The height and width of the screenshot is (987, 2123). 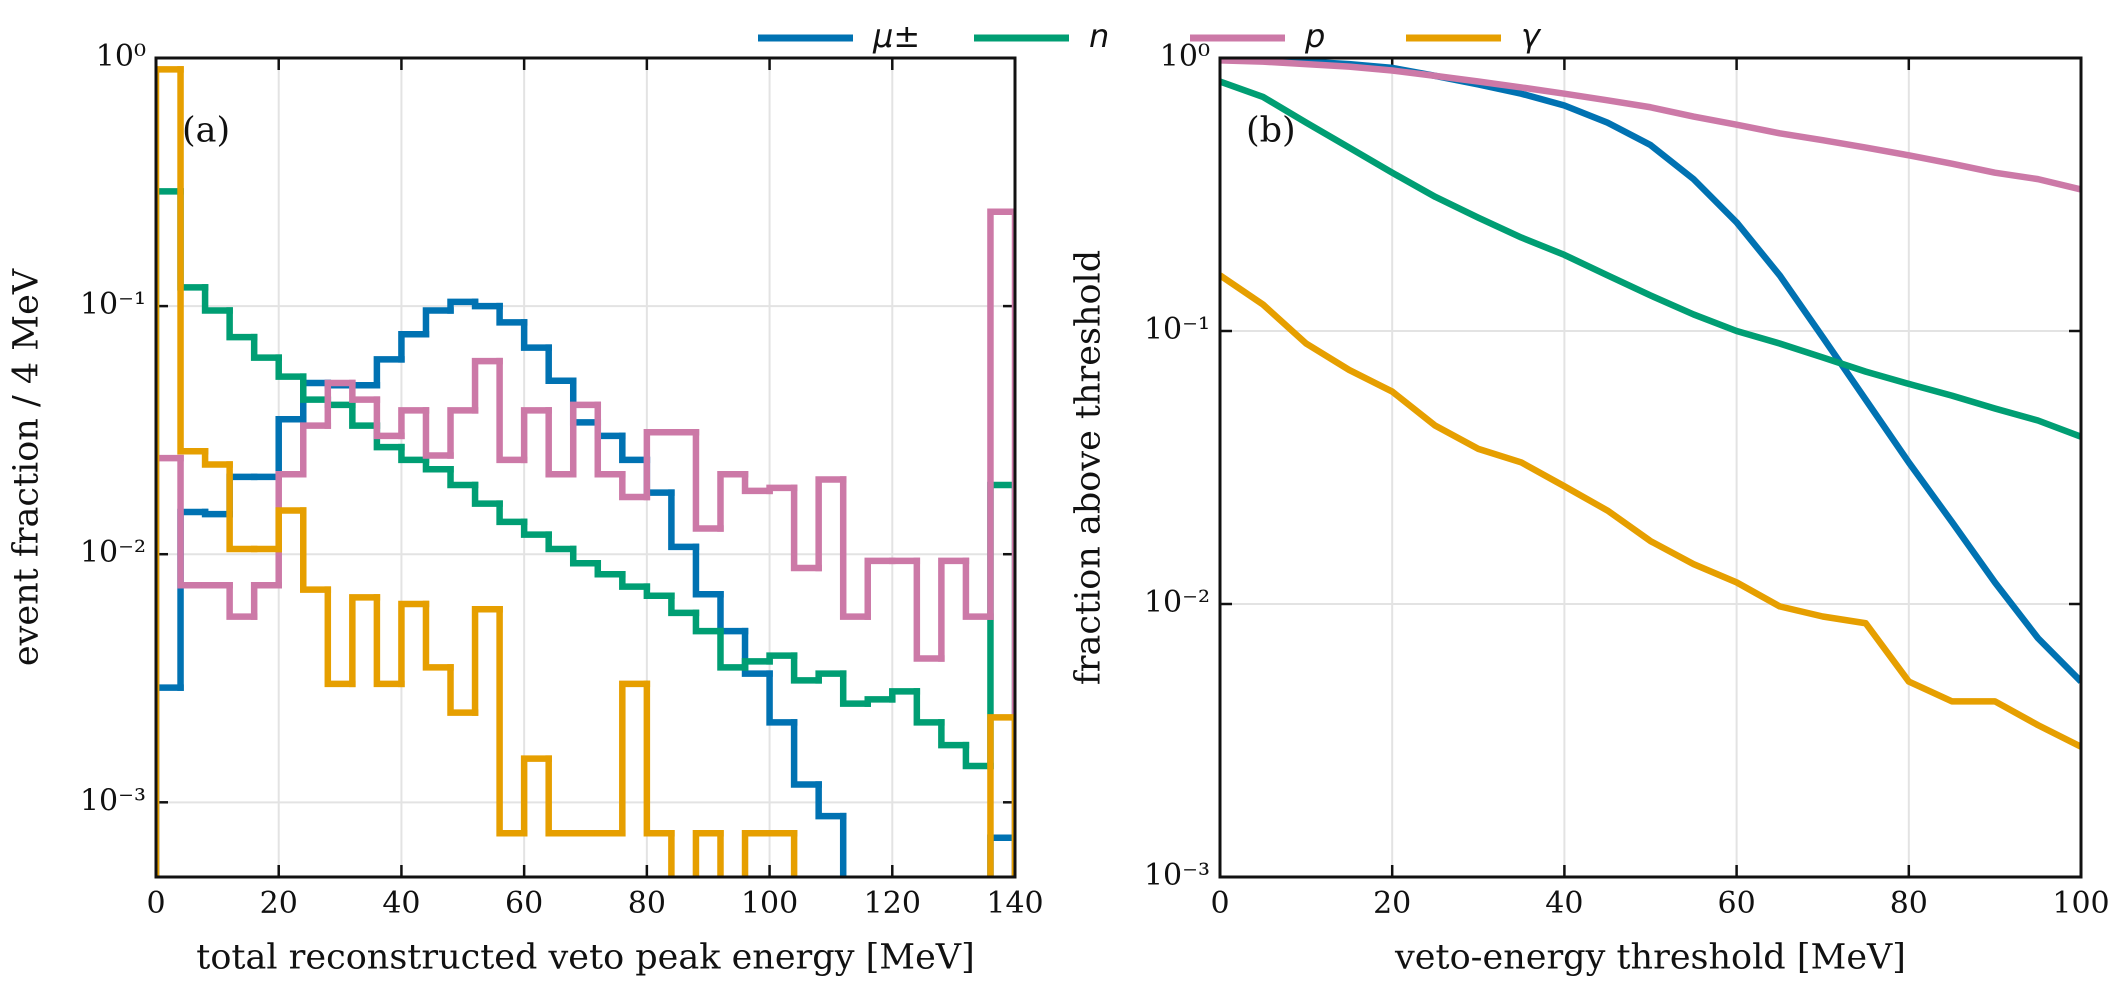 What do you see at coordinates (206, 131) in the screenshot?
I see `annotation: (a)` at bounding box center [206, 131].